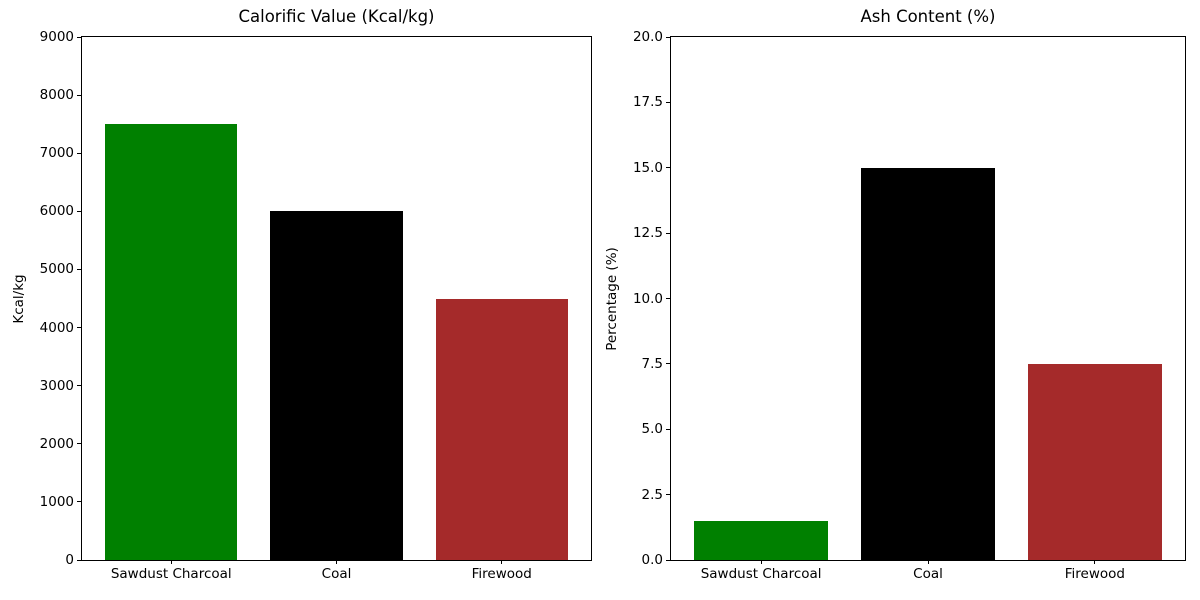 Image resolution: width=1200 pixels, height=600 pixels. I want to click on y-tick-label: 15.0, so click(647, 167).